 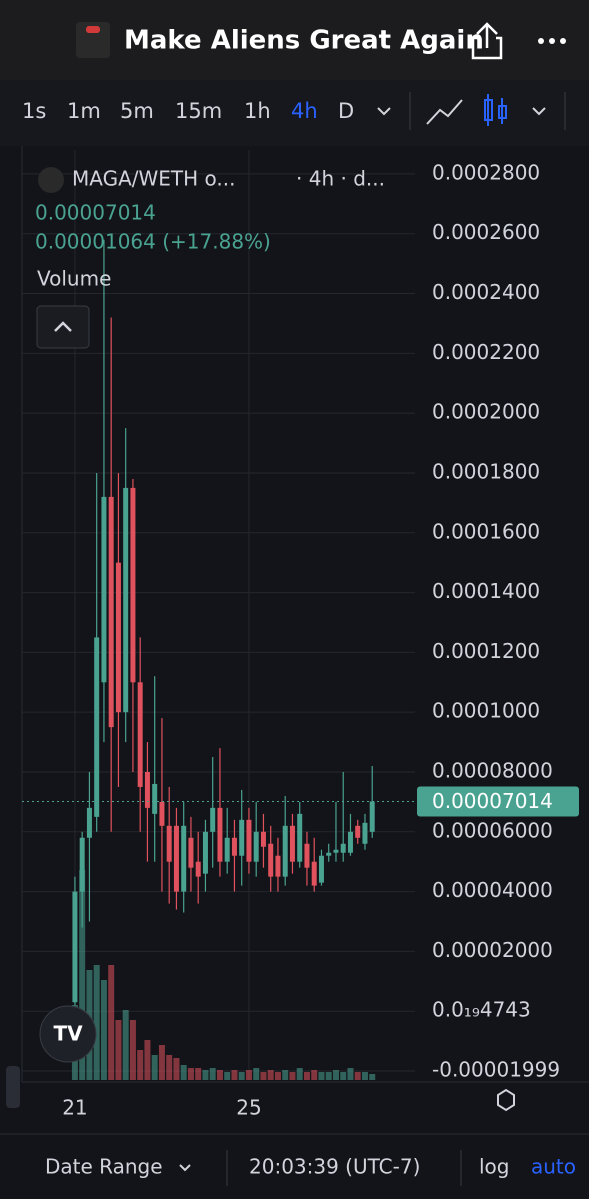 I want to click on auto-toggle: auto, so click(x=553, y=1167).